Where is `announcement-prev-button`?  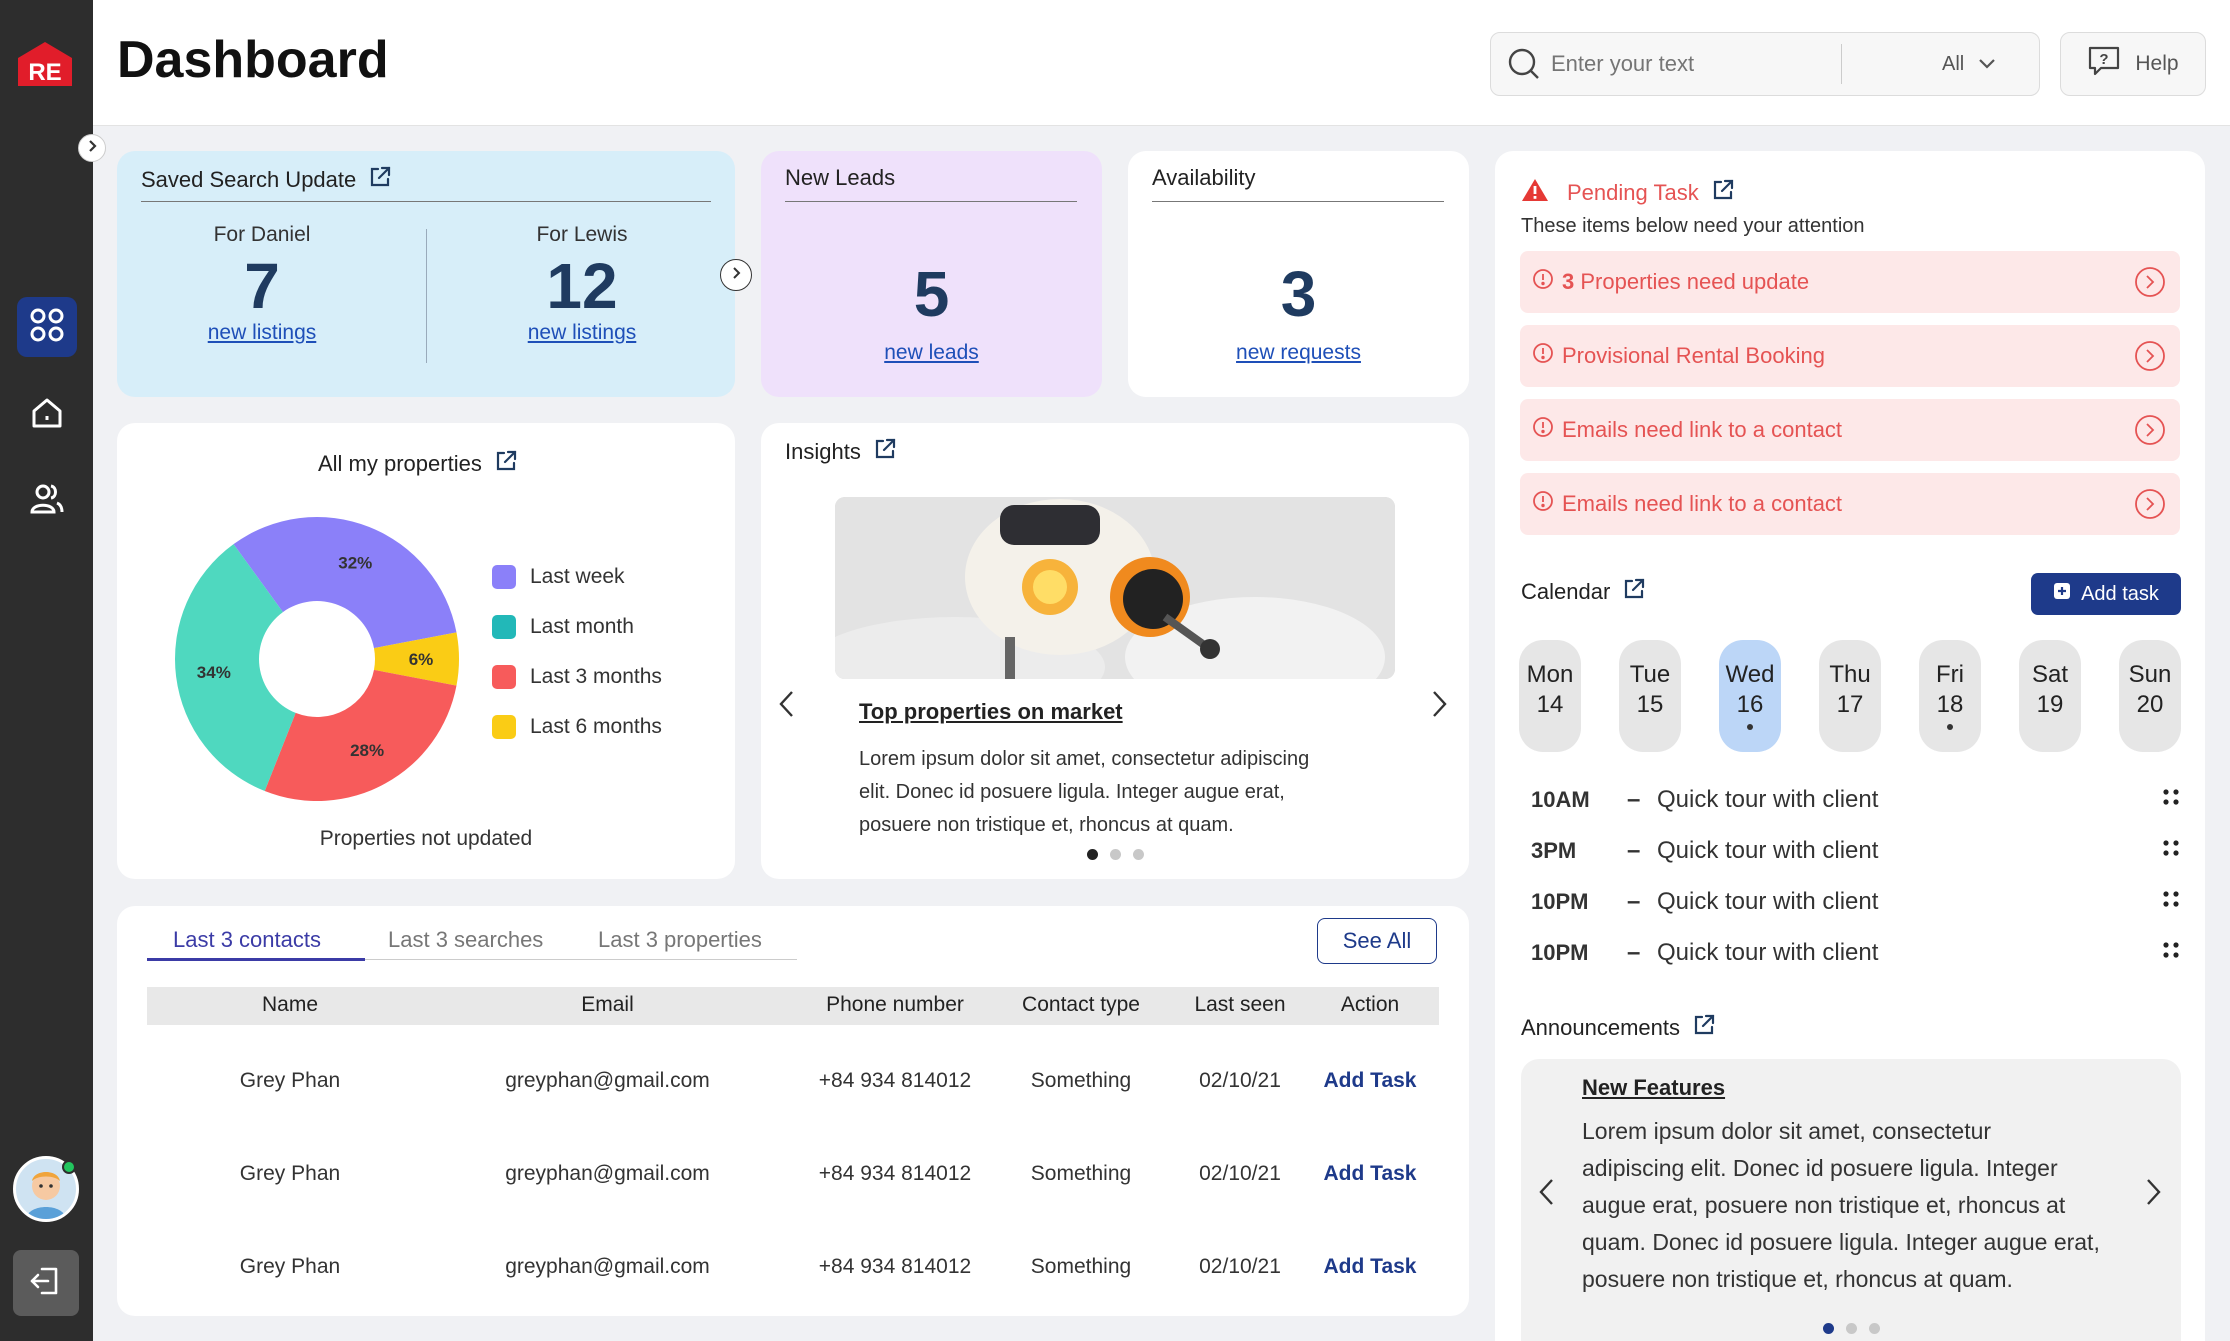 announcement-prev-button is located at coordinates (1547, 1194).